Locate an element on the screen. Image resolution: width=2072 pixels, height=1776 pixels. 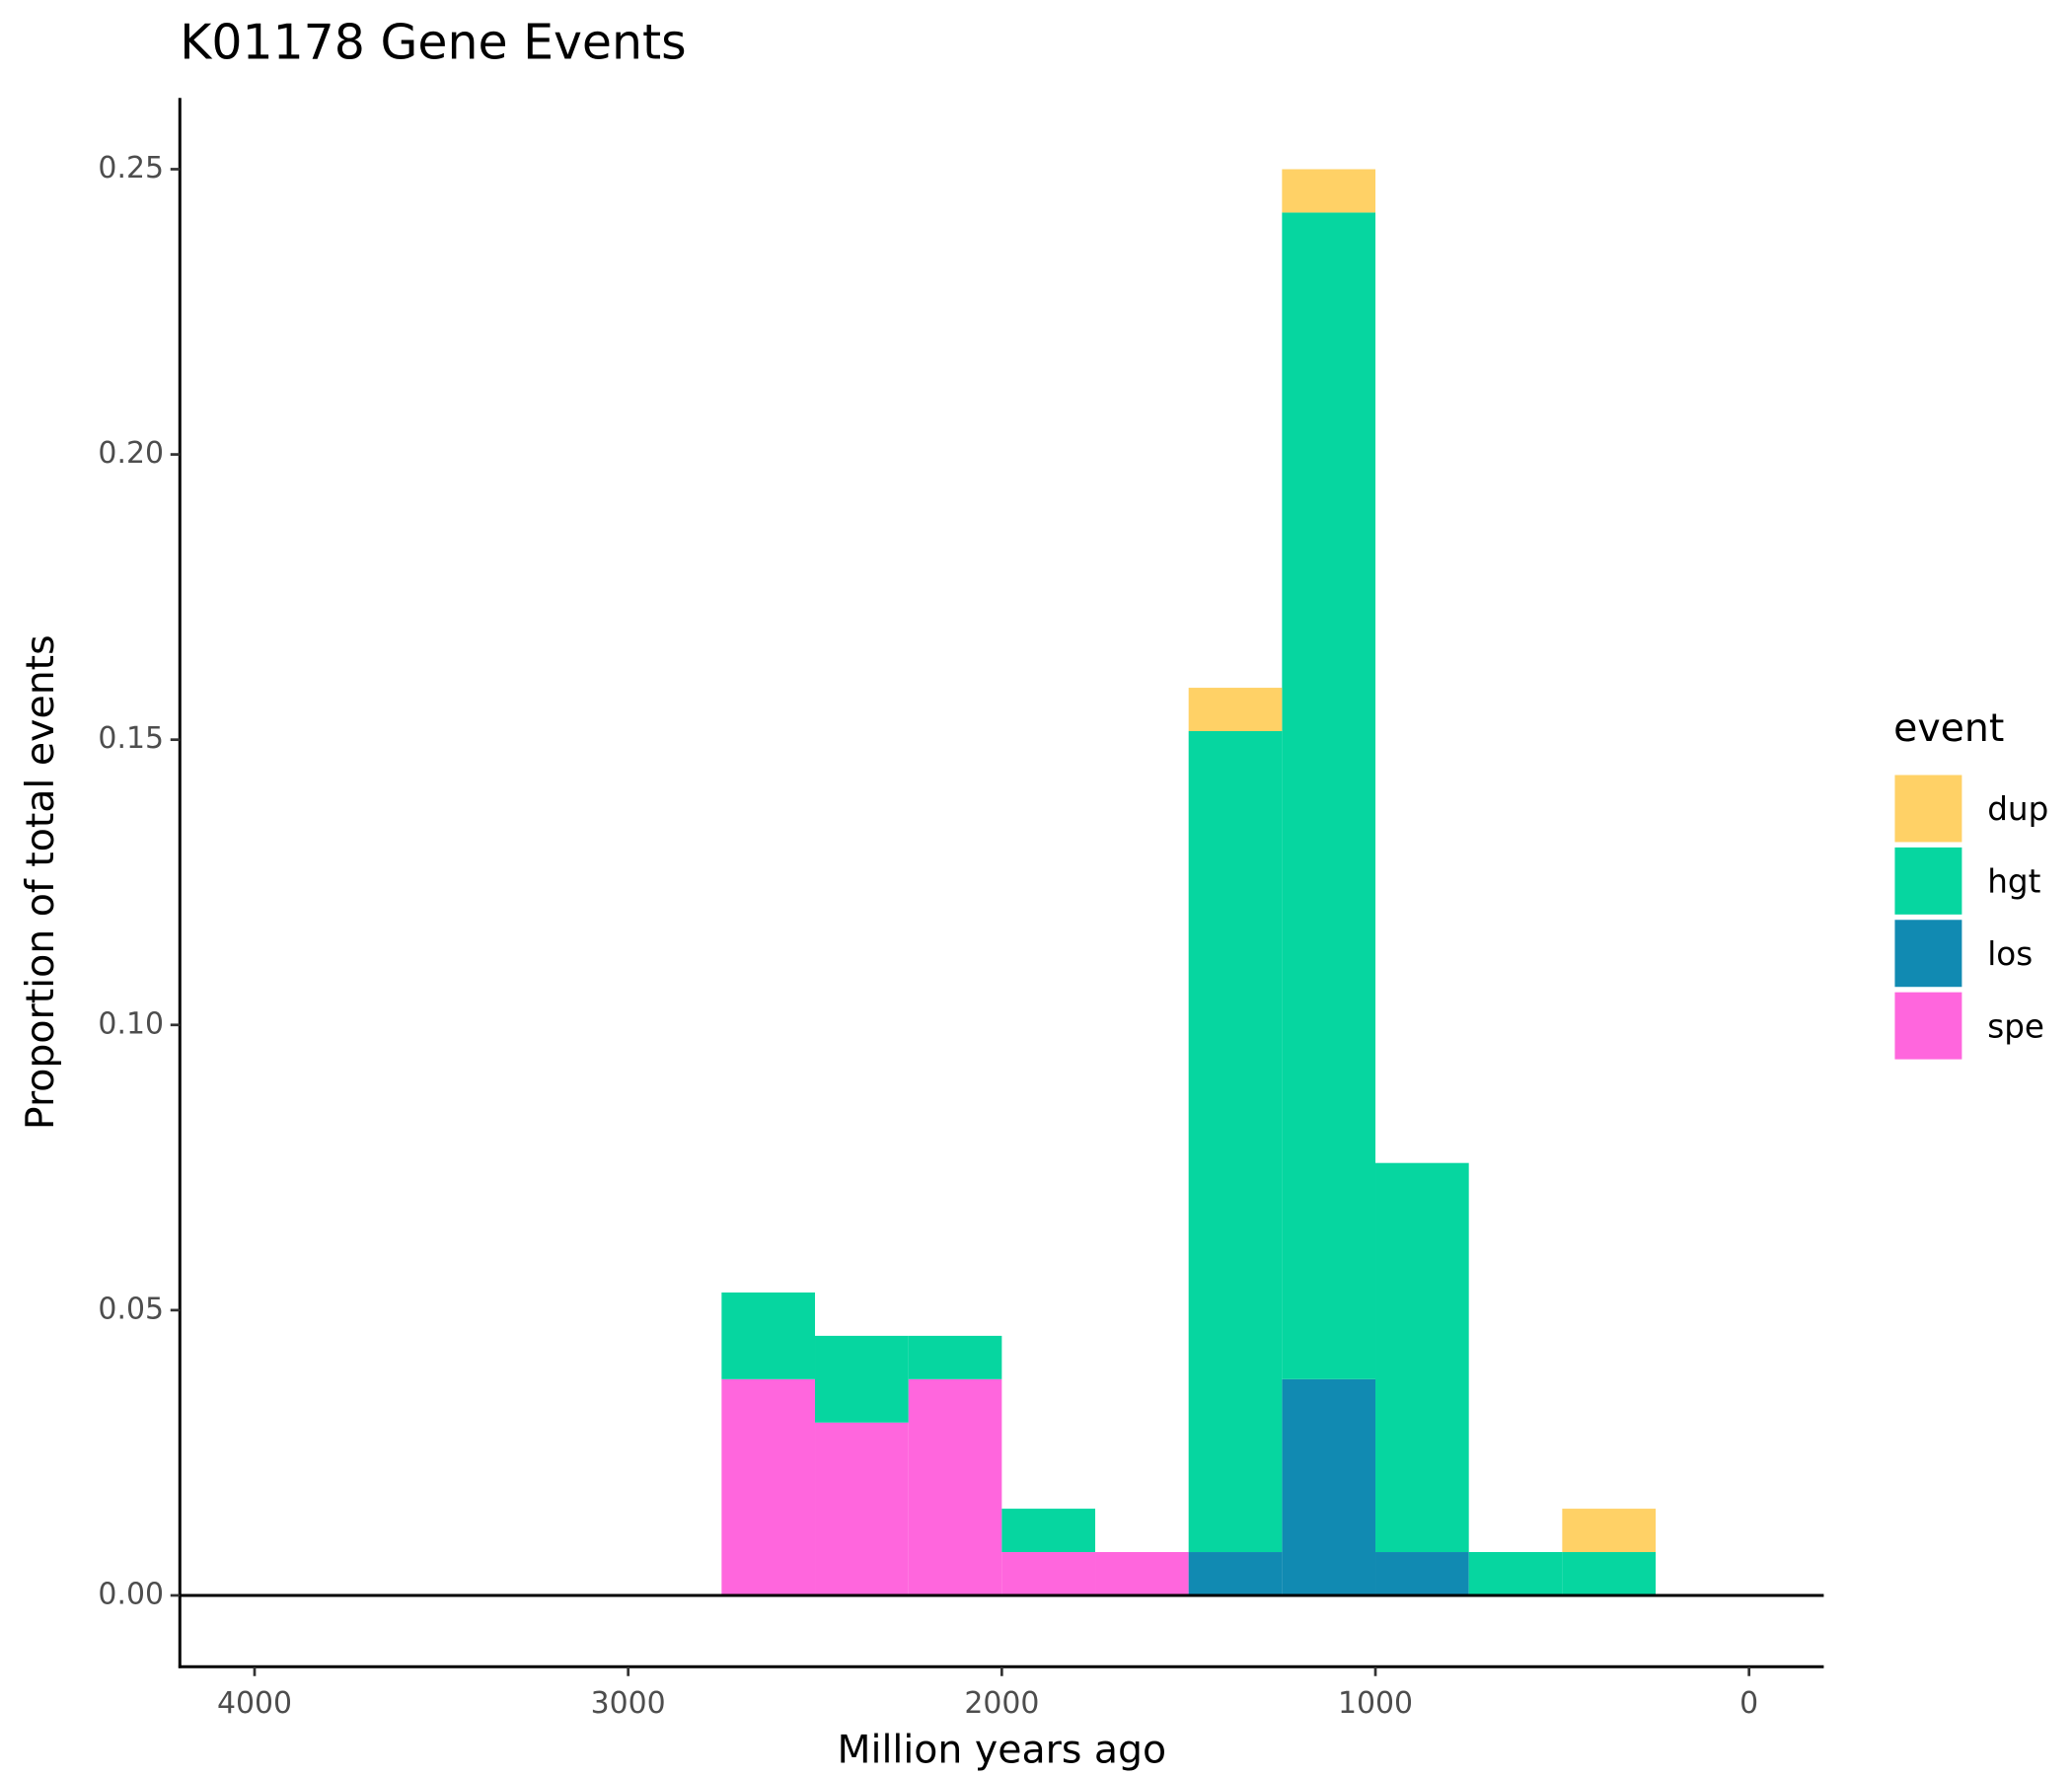
chart-title: K01178 Gene Events is located at coordinates (433, 43).